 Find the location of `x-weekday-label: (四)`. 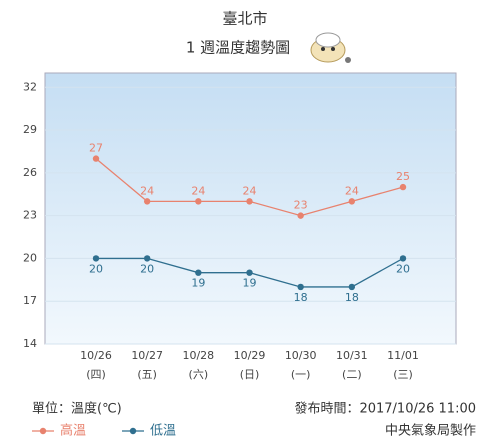

x-weekday-label: (四) is located at coordinates (96, 374).